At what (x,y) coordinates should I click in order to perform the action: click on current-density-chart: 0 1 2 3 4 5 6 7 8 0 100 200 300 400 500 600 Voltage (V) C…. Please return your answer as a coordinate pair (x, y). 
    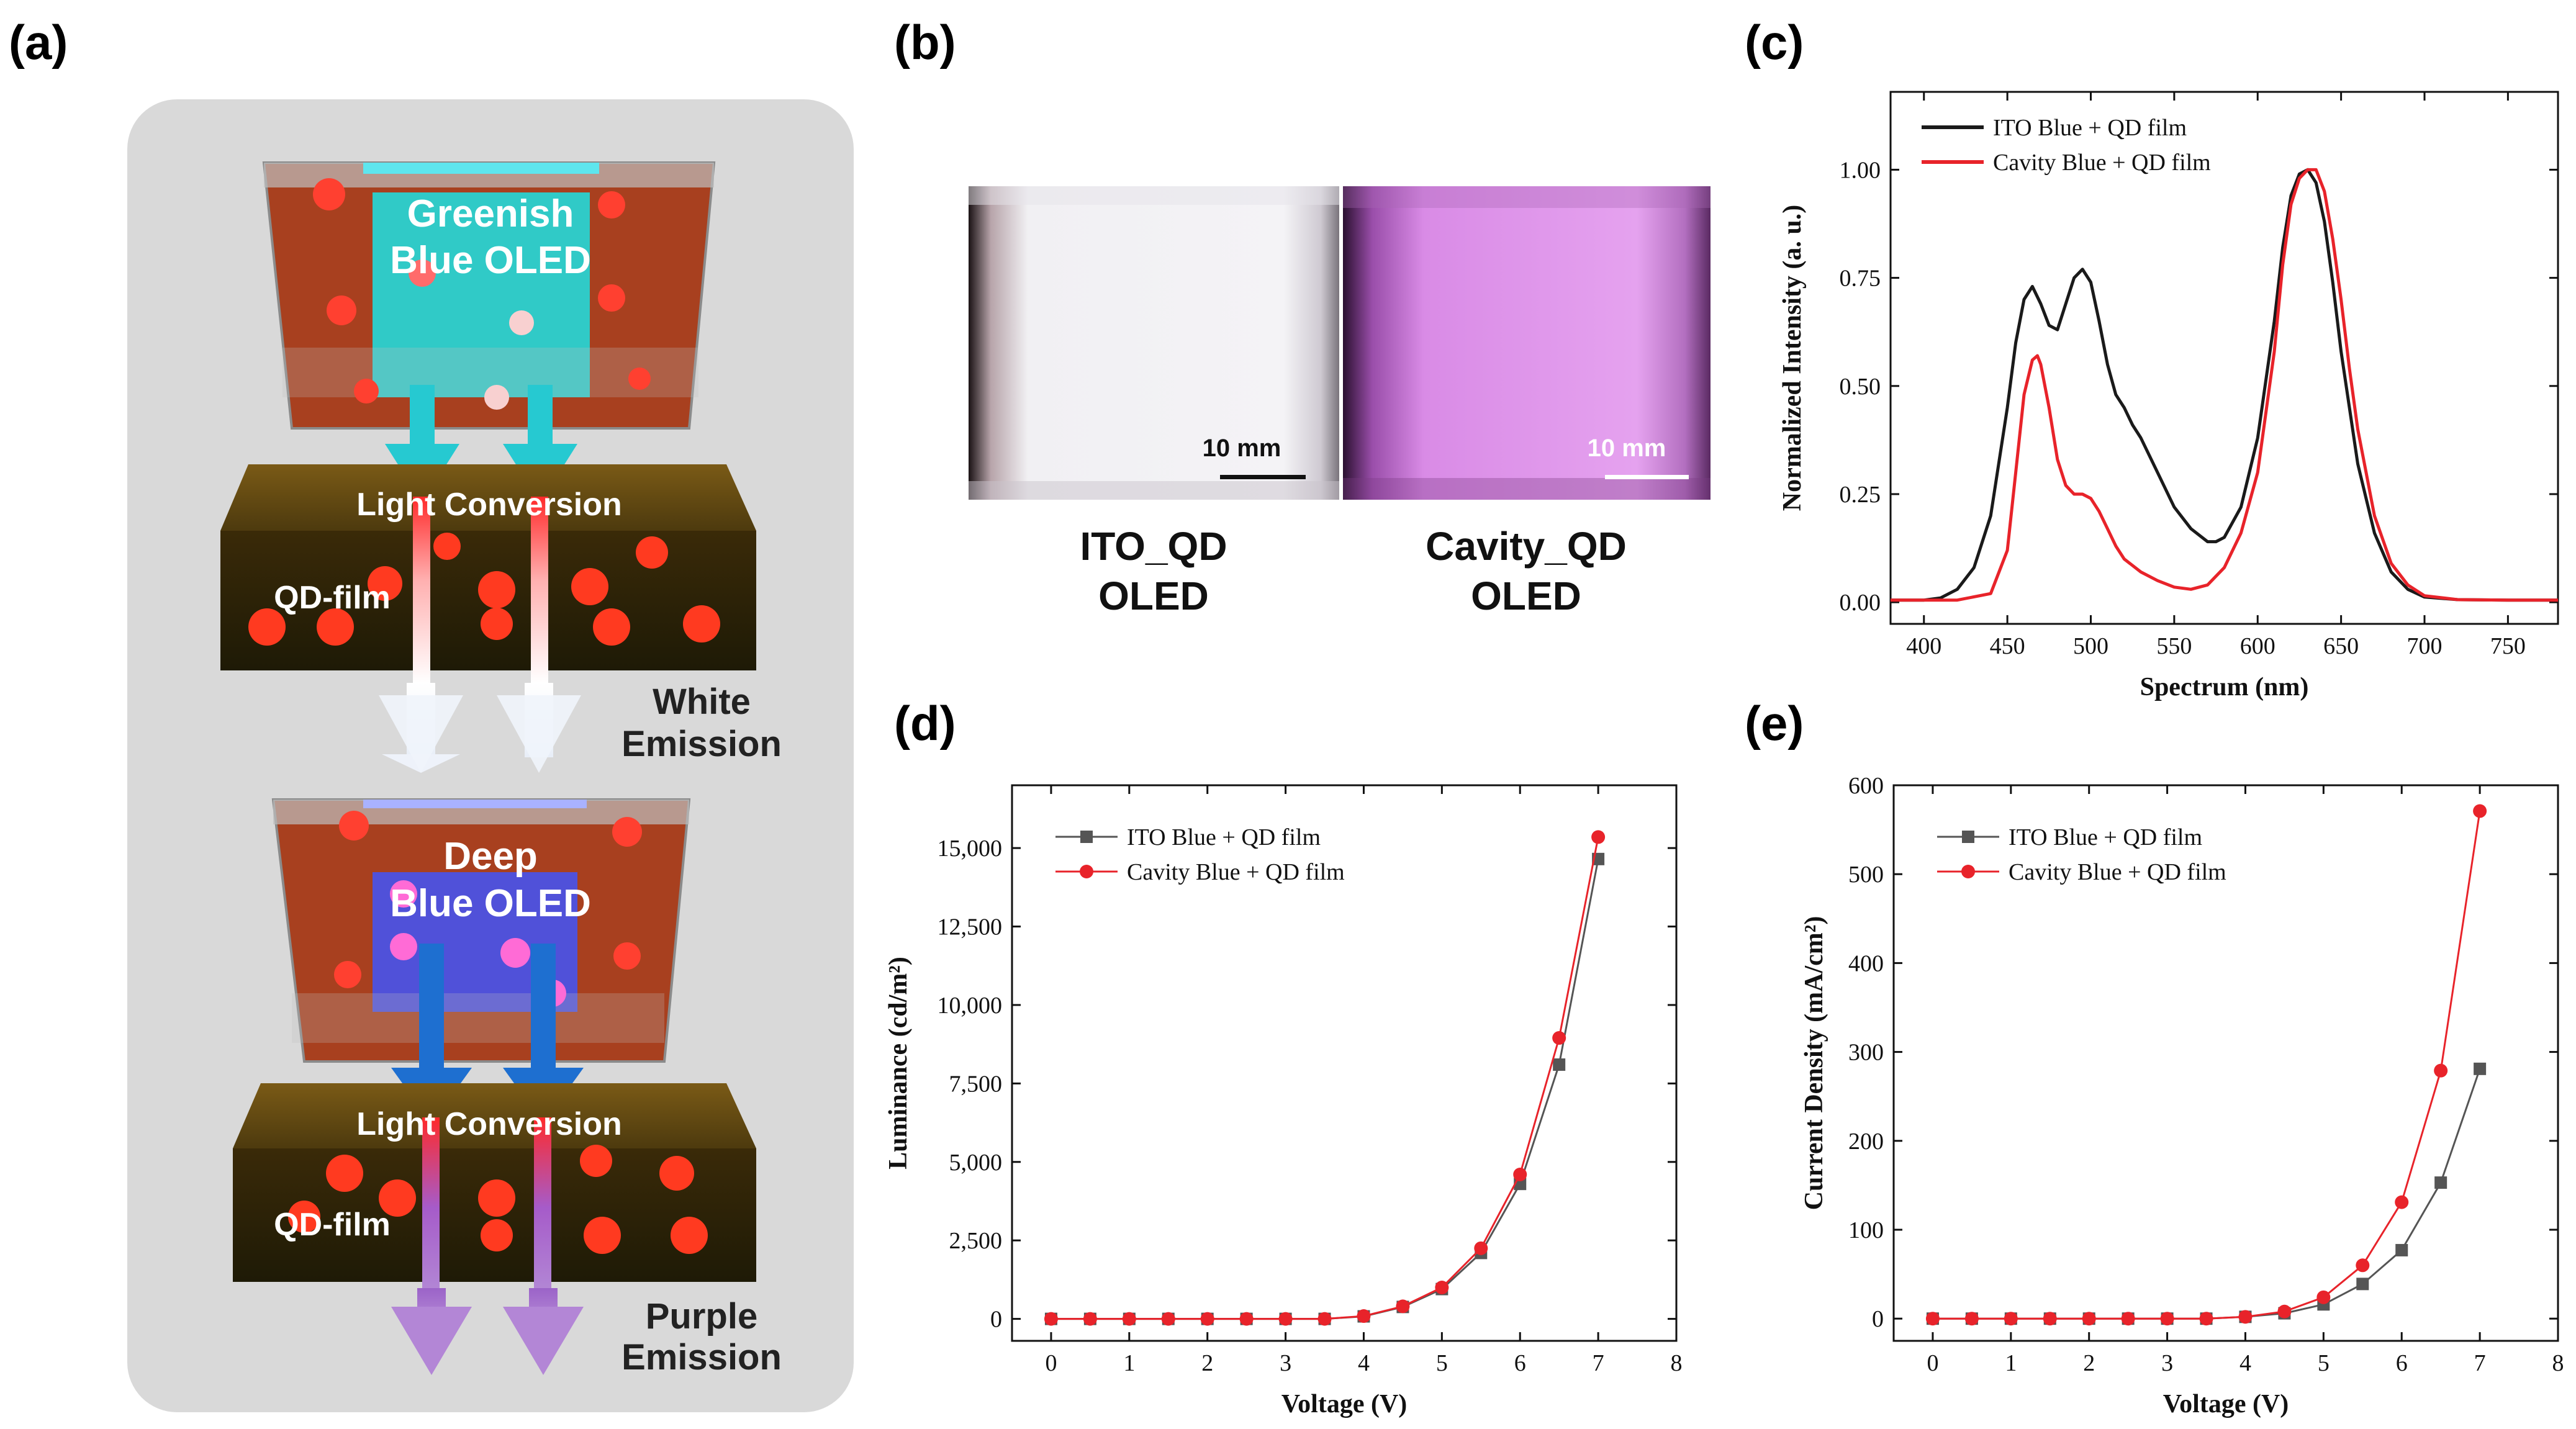
    Looking at the image, I should click on (2182, 1095).